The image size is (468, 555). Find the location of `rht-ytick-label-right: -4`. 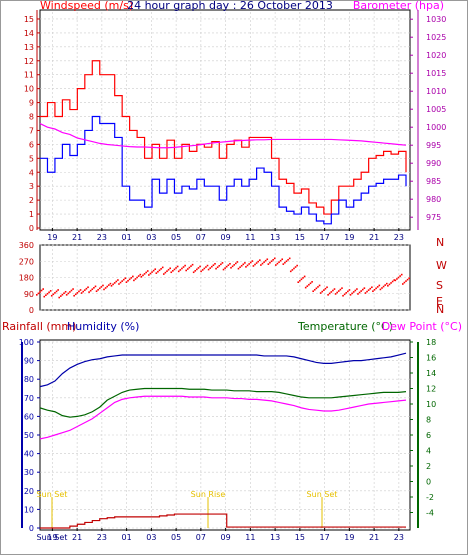

rht-ytick-label-right: -4 is located at coordinates (430, 513).